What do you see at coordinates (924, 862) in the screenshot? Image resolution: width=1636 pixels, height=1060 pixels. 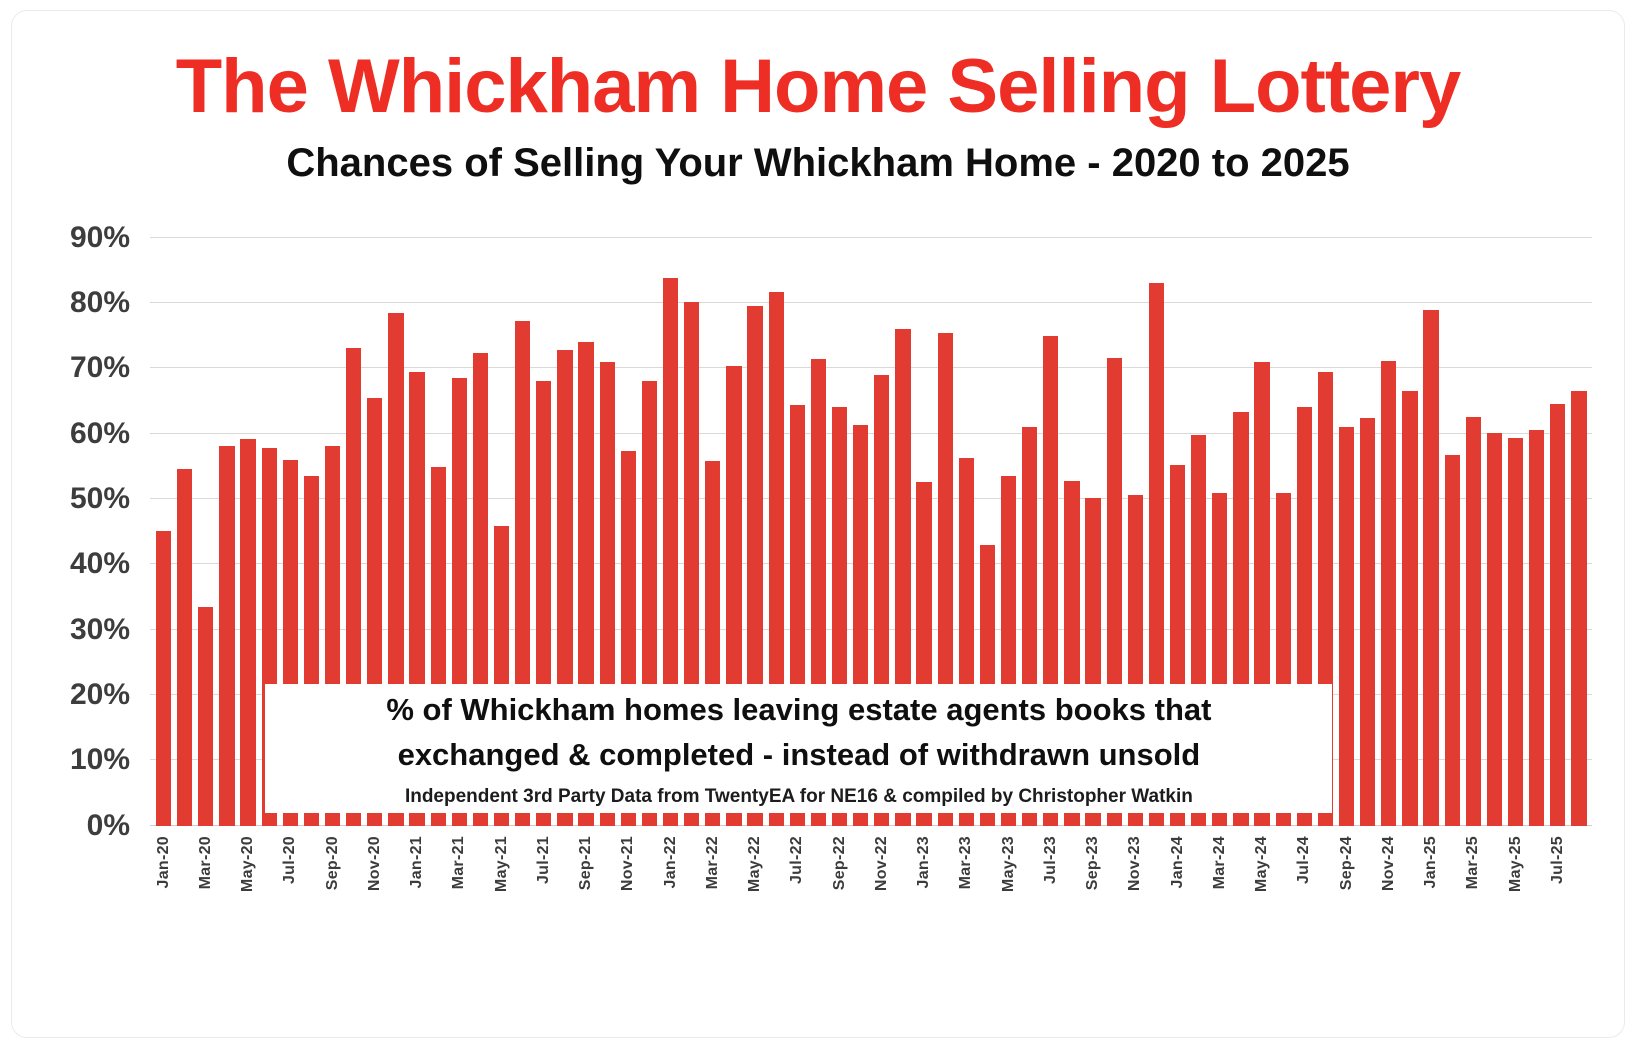 I see `x-tick-label-Jan-23: Jan-23` at bounding box center [924, 862].